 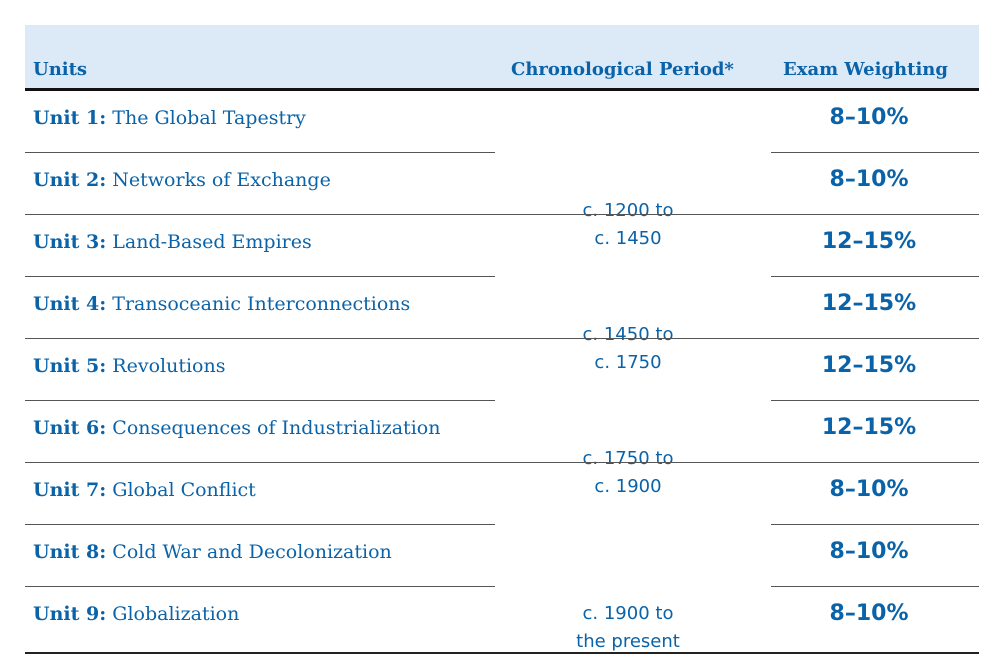 I want to click on unit-number: Unit 8:, so click(x=70, y=552).